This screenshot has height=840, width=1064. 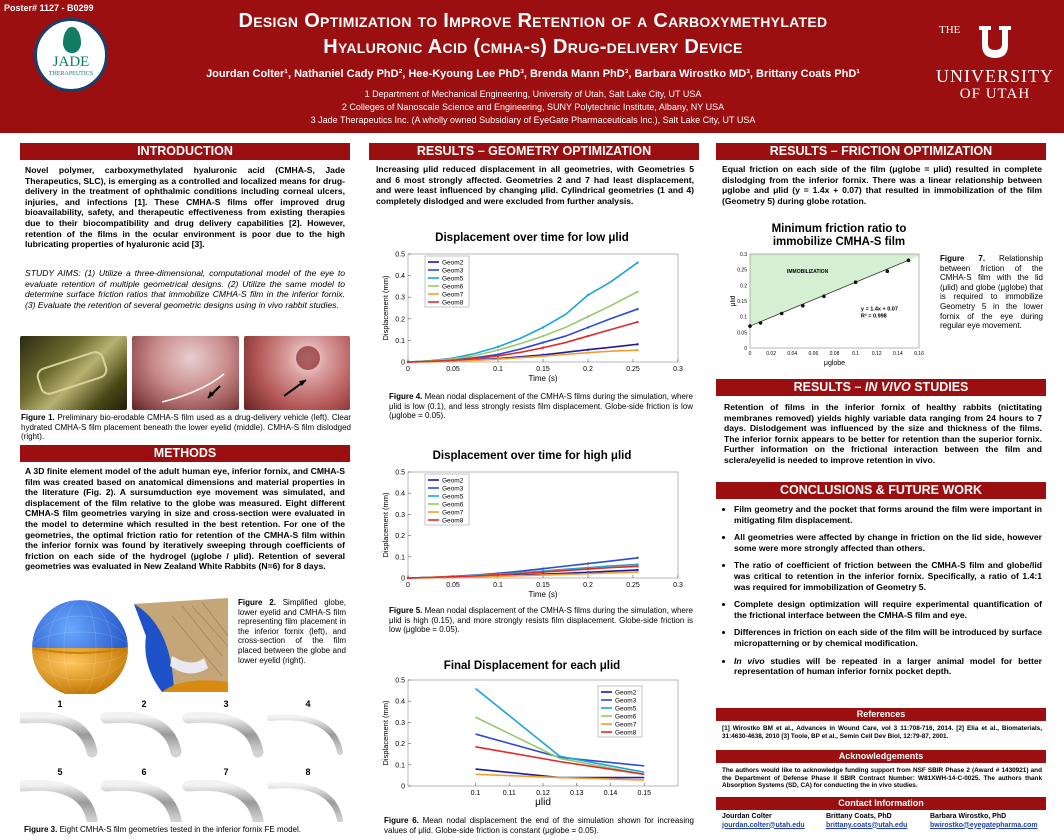 I want to click on y-tick-label: 0.3, so click(x=400, y=298).